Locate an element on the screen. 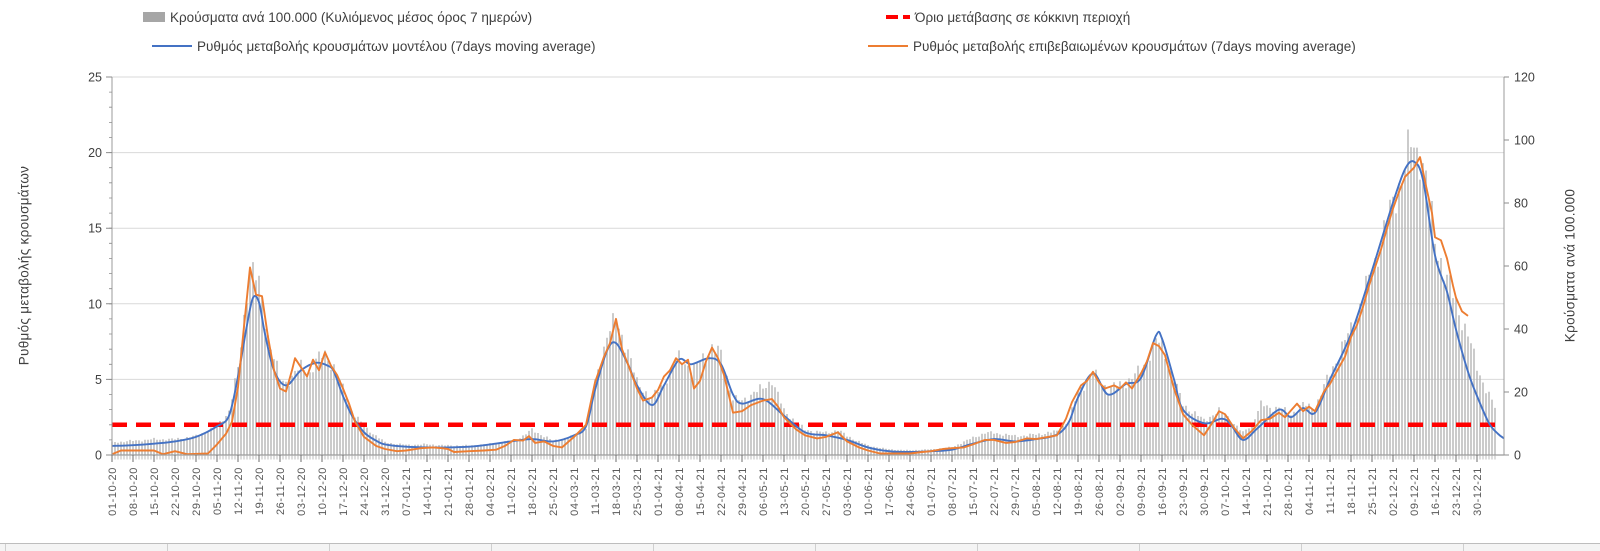 This screenshot has width=1600, height=551. x-axis-date-label: 22-07-21 is located at coordinates (995, 491).